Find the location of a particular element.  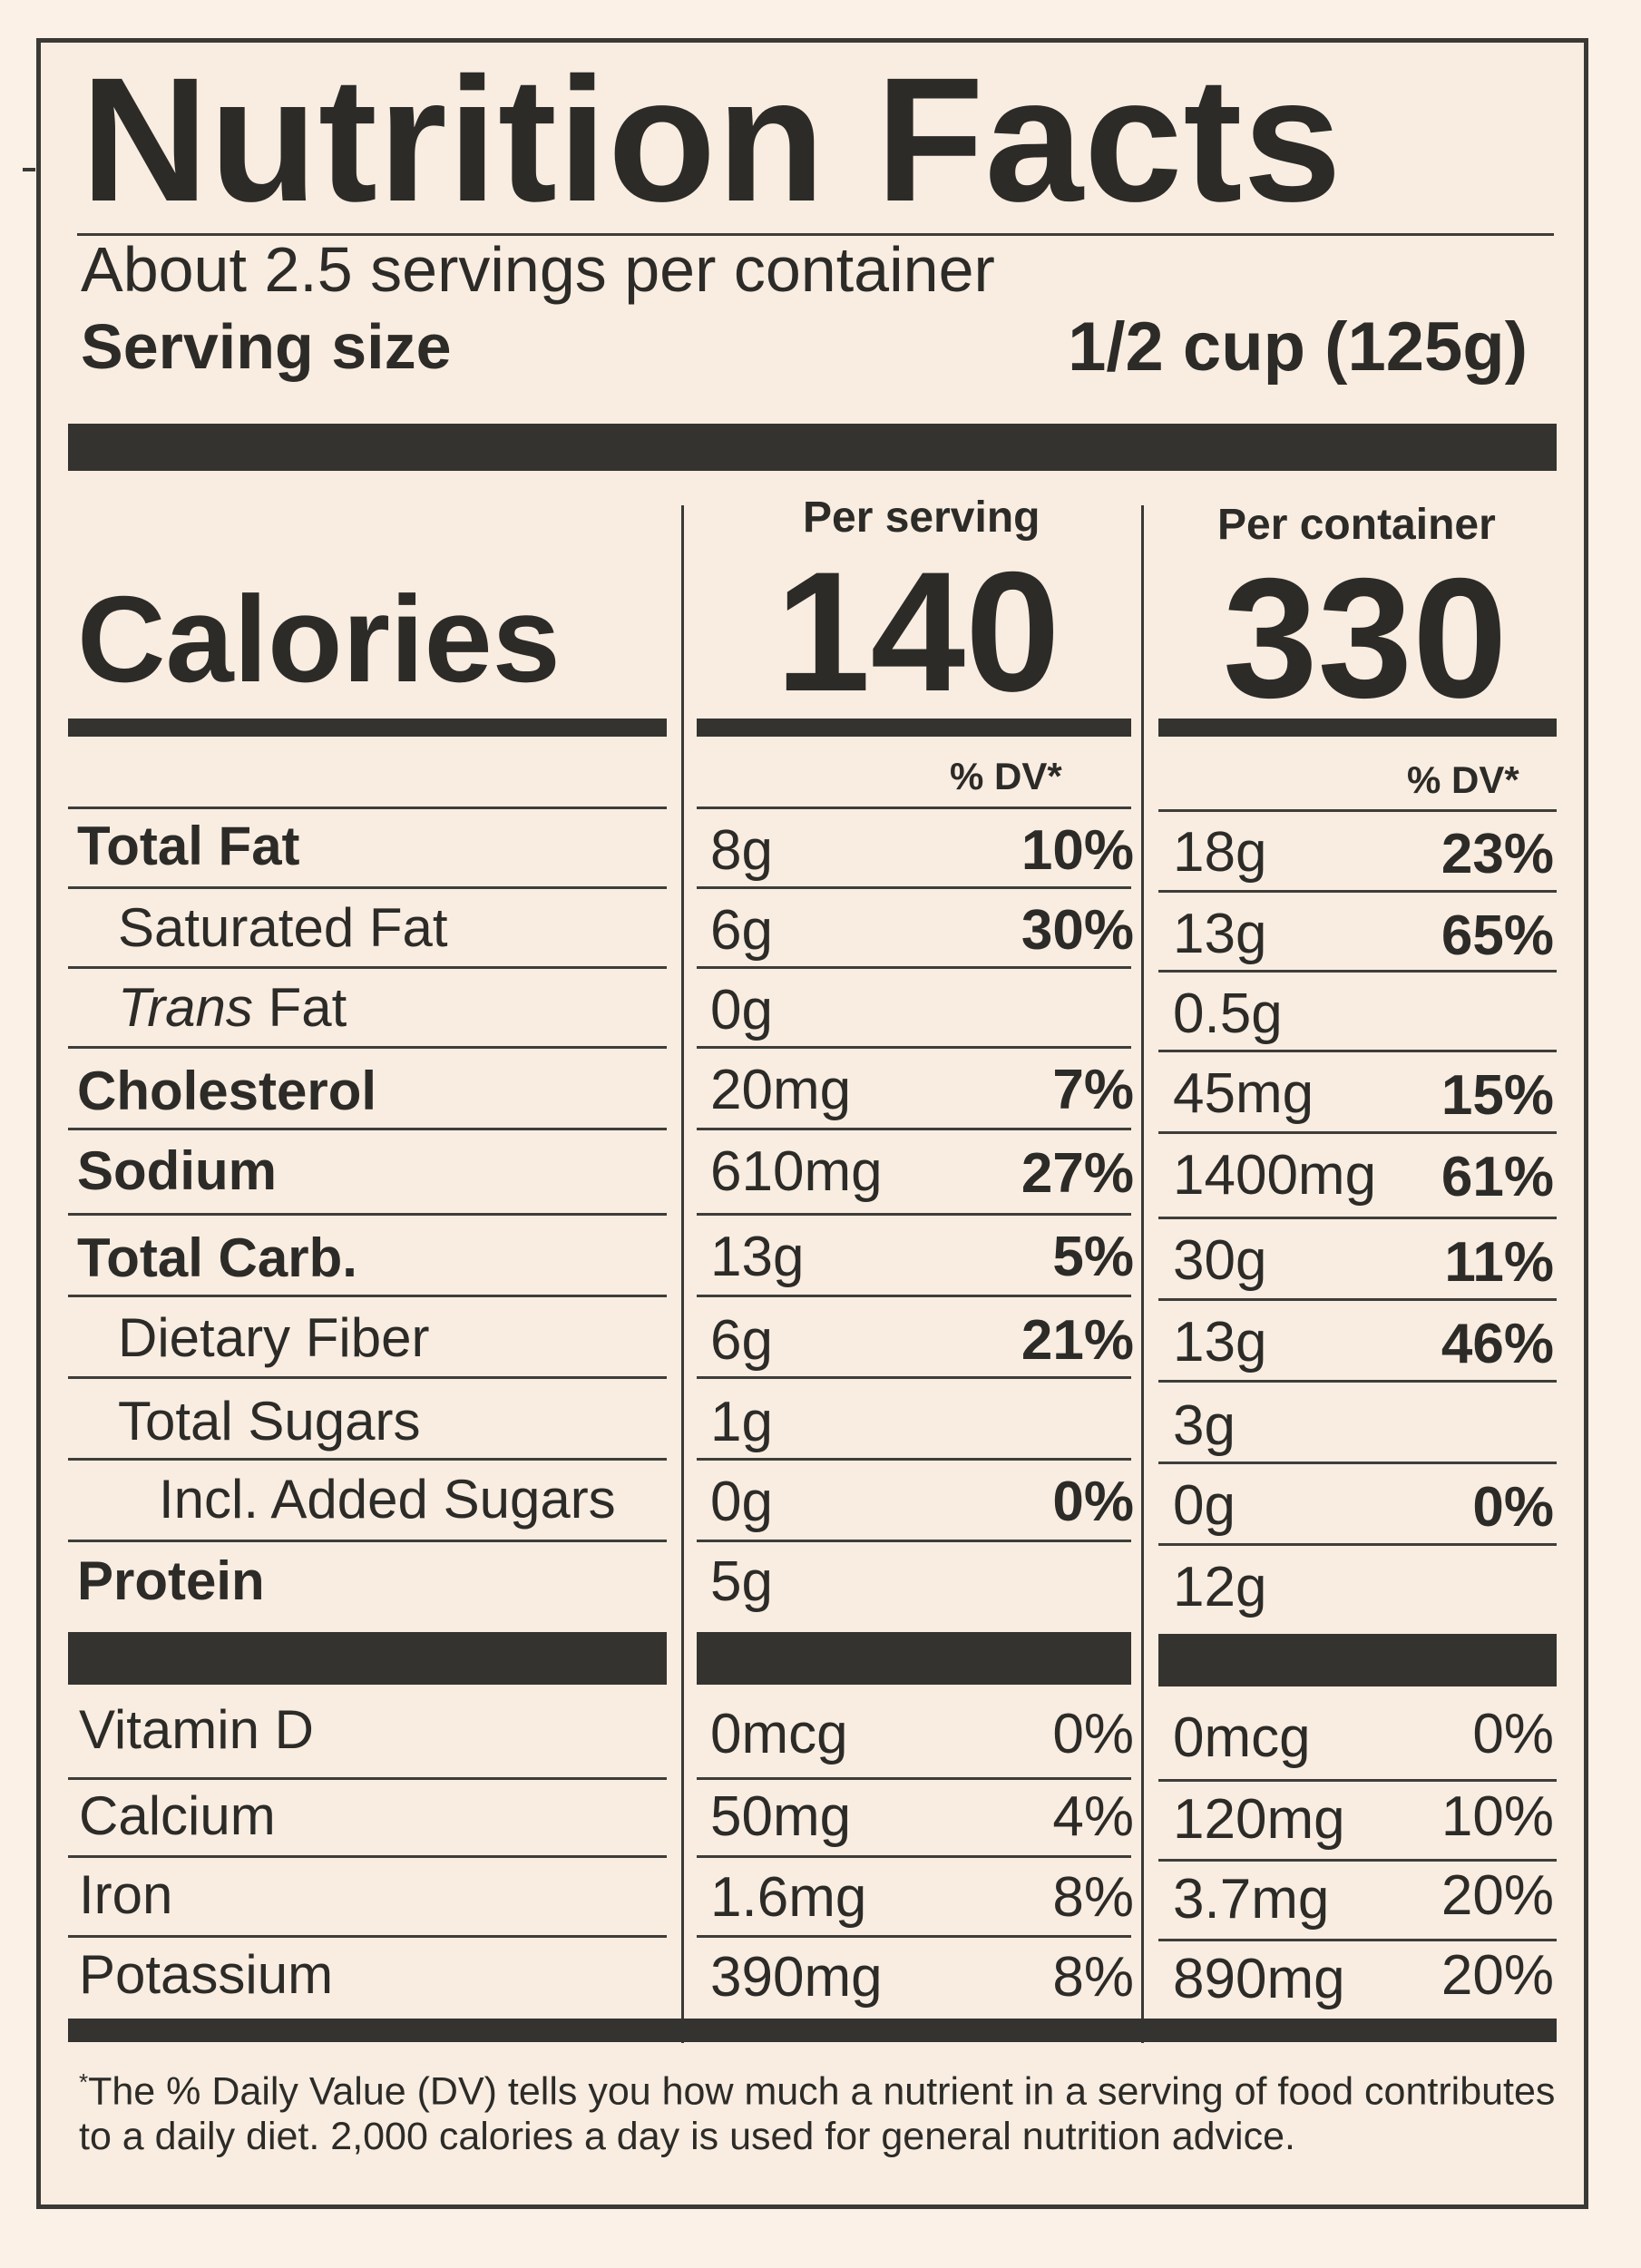

nutrient-name: Total Fat is located at coordinates (188, 846).